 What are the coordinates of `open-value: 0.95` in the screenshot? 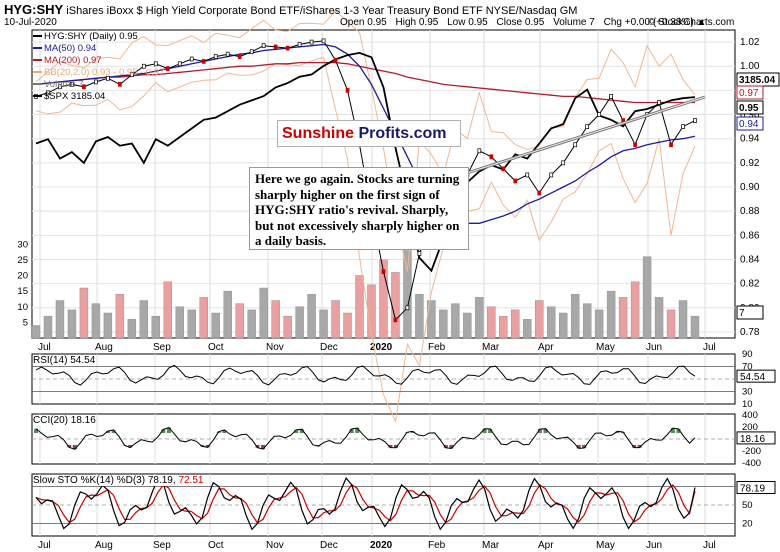 It's located at (377, 22).